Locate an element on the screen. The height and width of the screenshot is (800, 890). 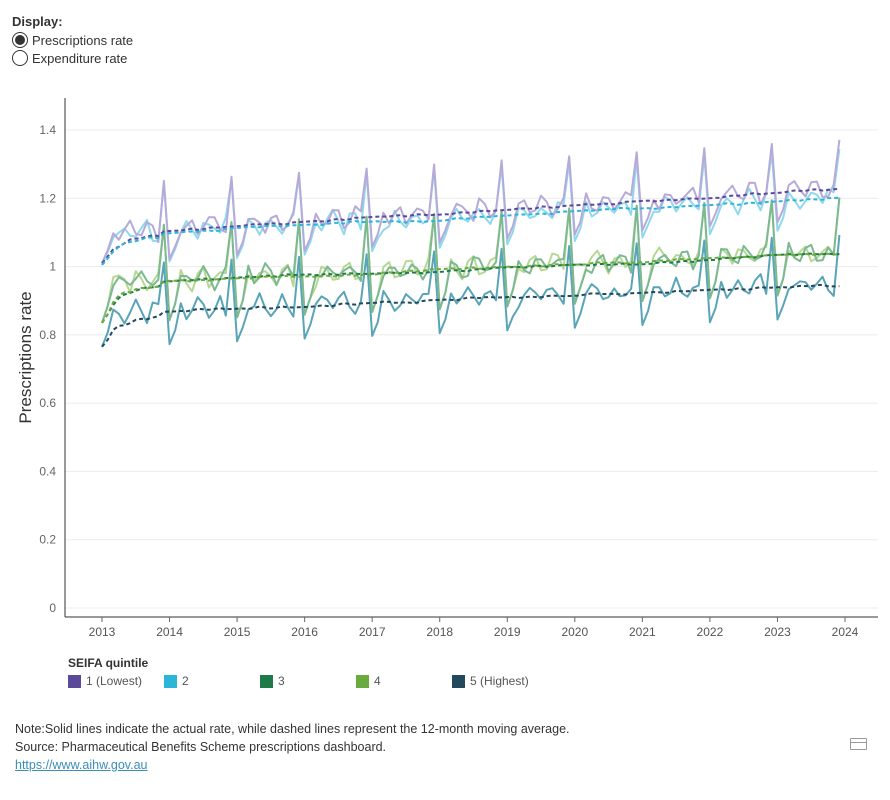
y-tick-label-0.2: 0.2 is located at coordinates (47, 540).